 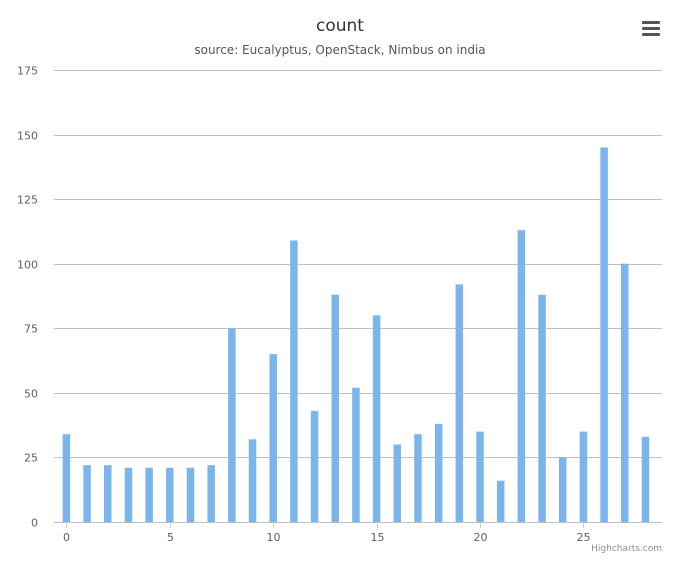 I want to click on x-tick-label: 20, so click(x=481, y=537).